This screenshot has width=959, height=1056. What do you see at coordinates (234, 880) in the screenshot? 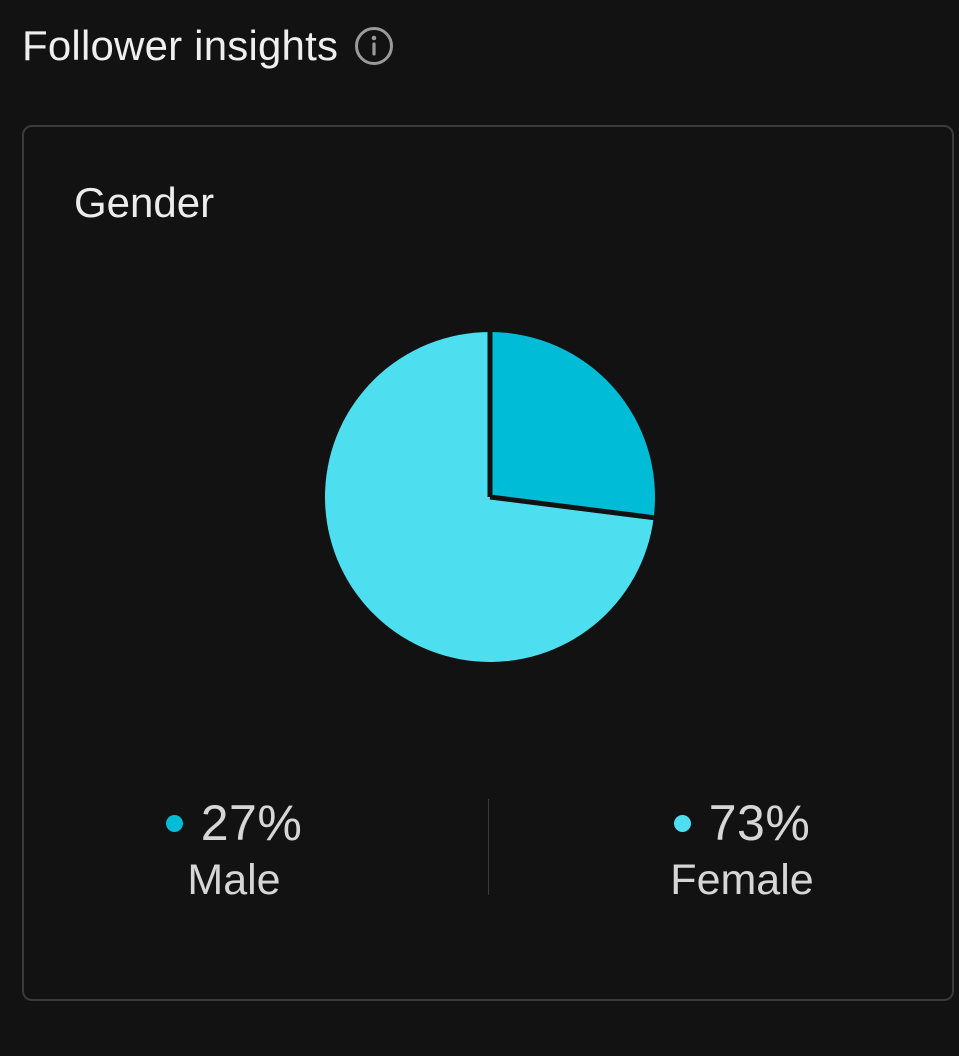
I see `legend-label-male: Male` at bounding box center [234, 880].